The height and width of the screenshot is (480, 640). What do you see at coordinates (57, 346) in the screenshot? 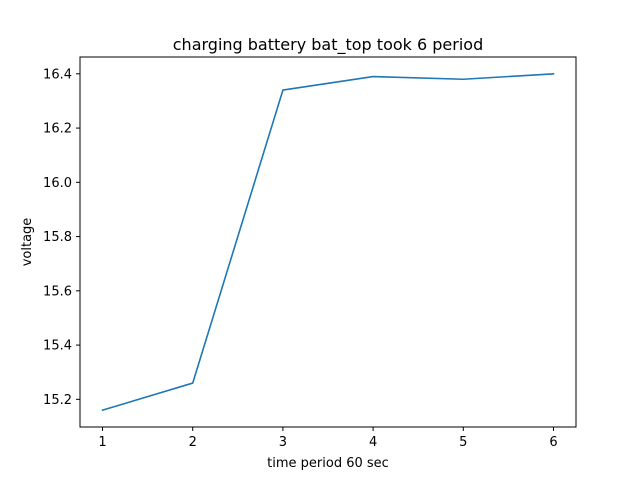
I see `y-tick-label: 15.4` at bounding box center [57, 346].